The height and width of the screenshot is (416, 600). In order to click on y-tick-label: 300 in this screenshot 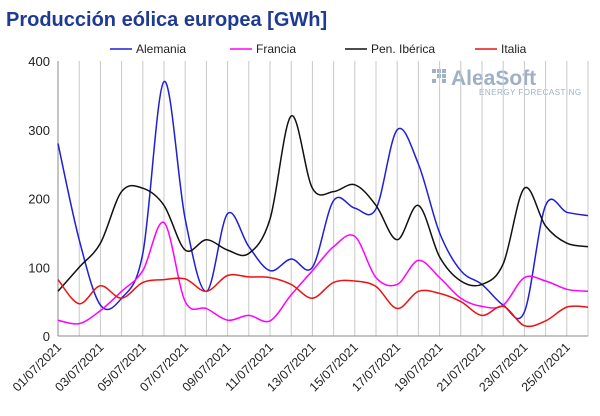, I will do `click(39, 130)`.